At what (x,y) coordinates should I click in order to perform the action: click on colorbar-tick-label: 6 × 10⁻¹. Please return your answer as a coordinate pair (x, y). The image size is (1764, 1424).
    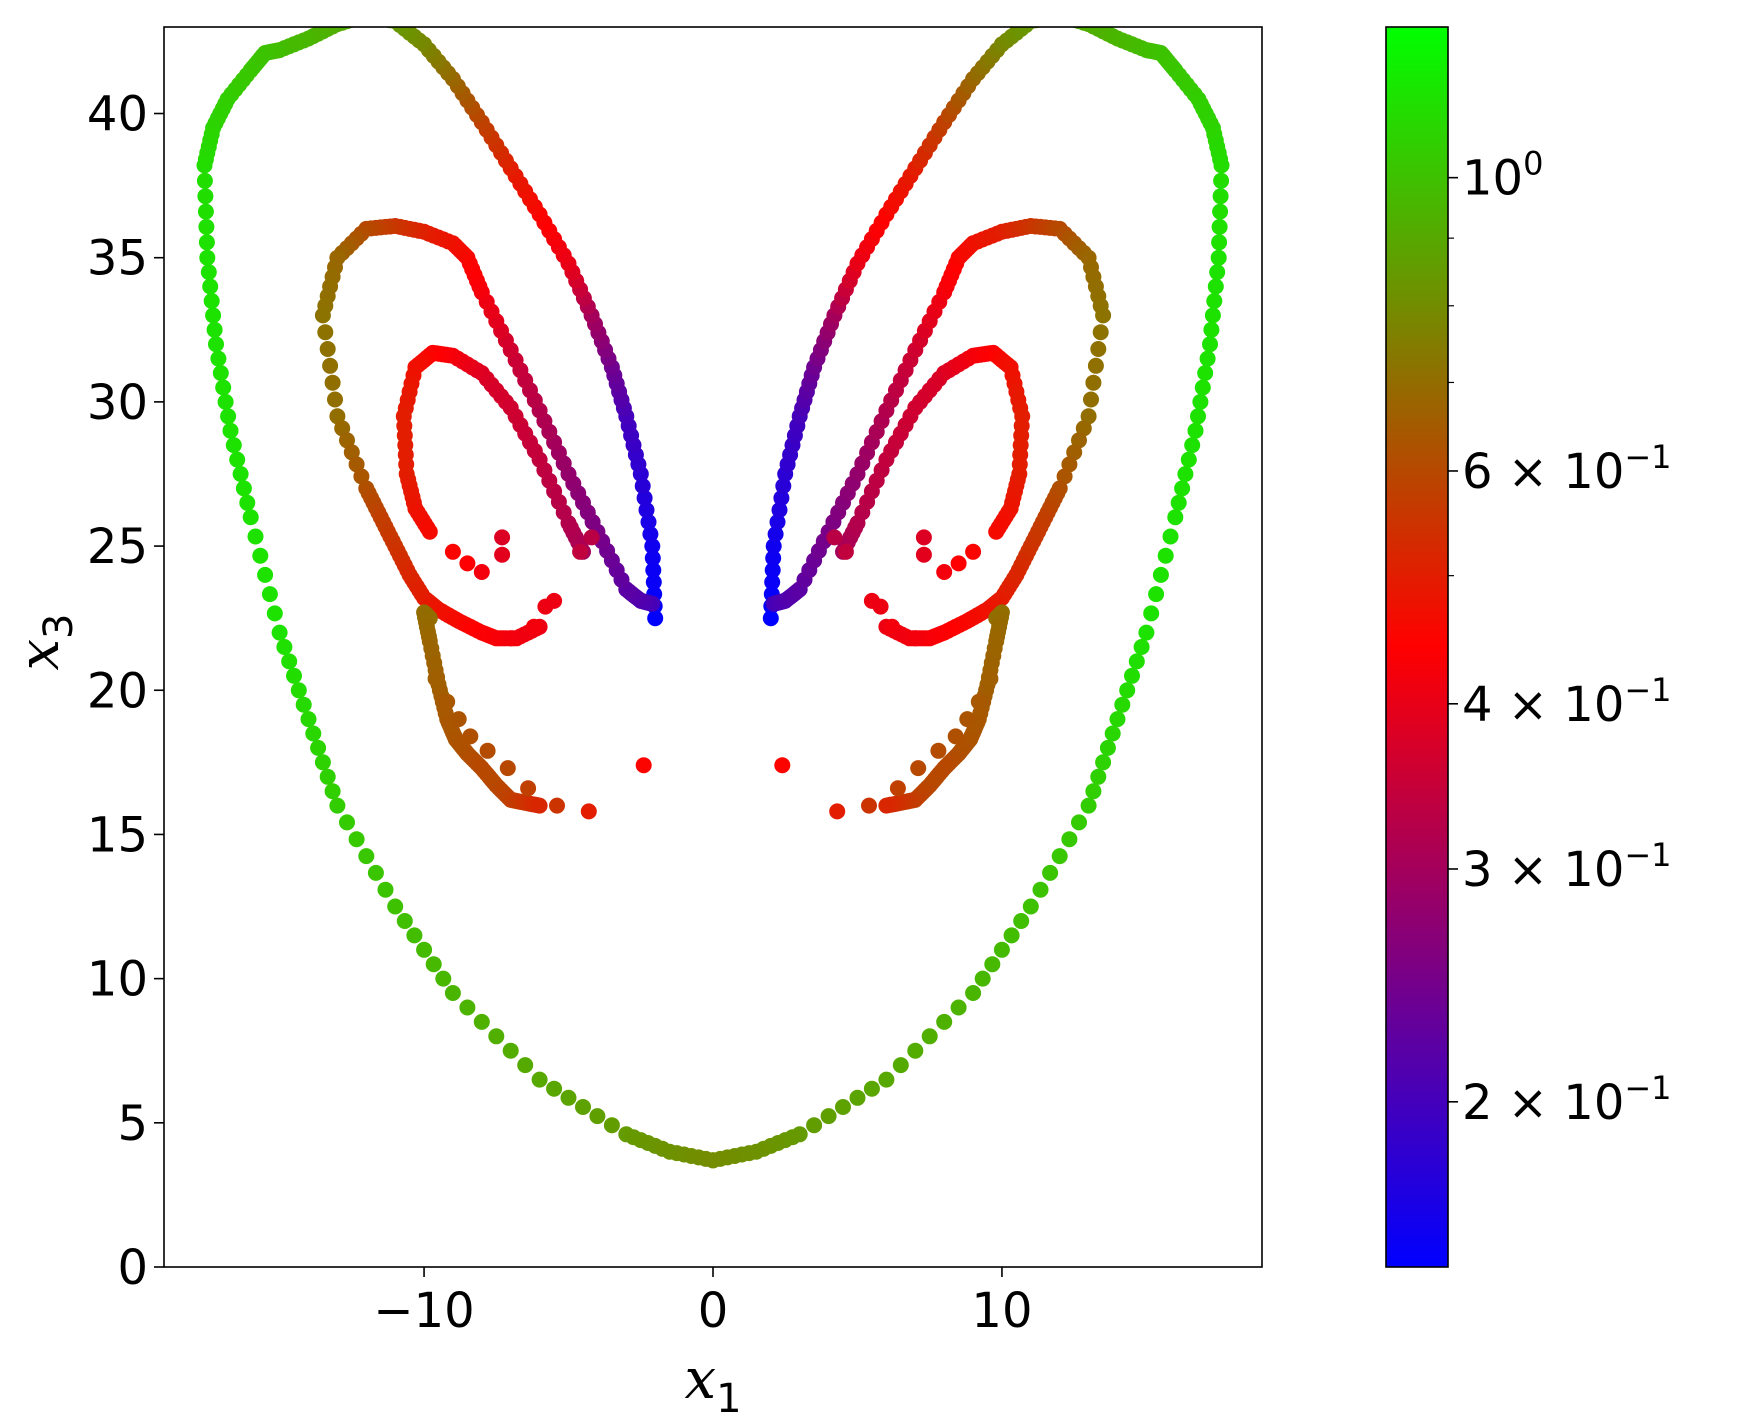
    Looking at the image, I should click on (1567, 469).